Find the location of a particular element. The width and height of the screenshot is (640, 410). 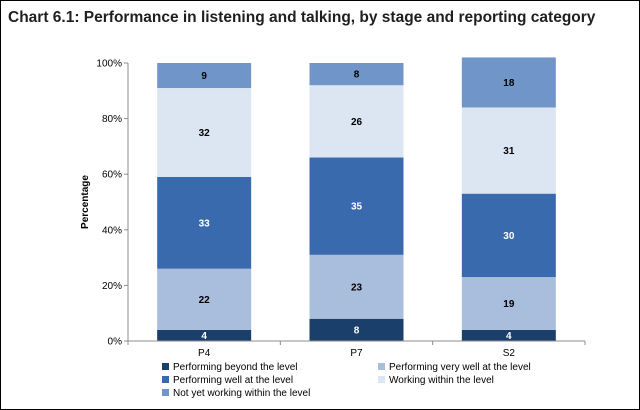

y-axis: 0% 20% 40% 60% 80% 100% Percentage is located at coordinates (104, 203).